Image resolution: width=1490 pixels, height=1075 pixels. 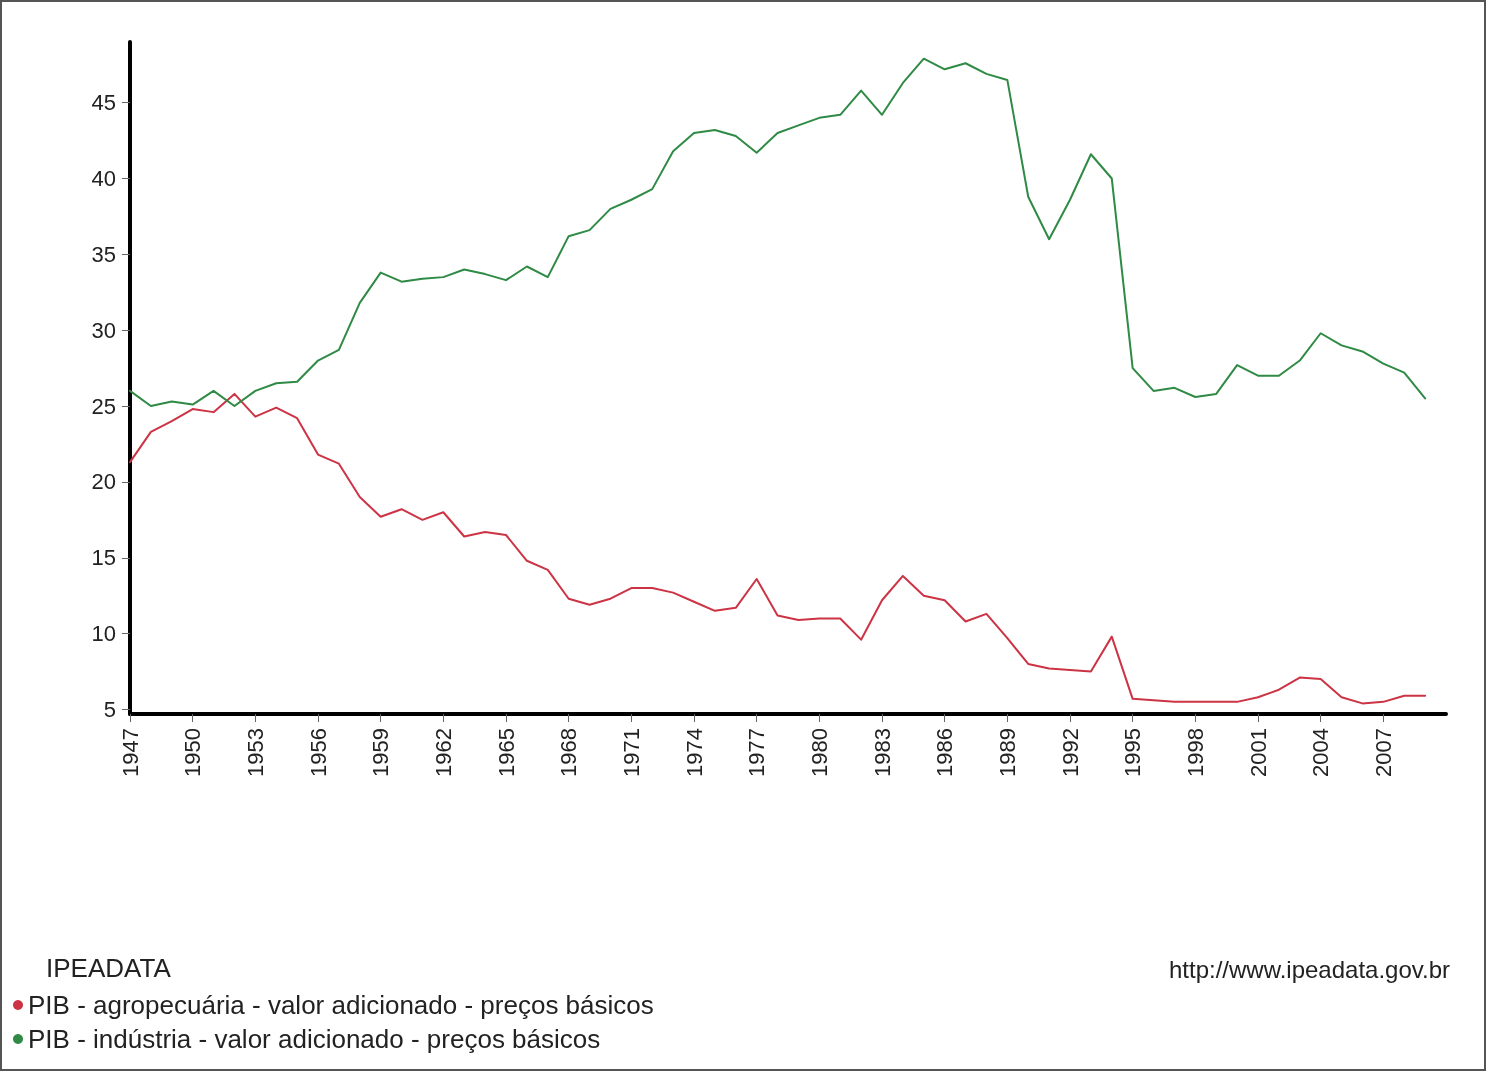 What do you see at coordinates (757, 752) in the screenshot?
I see `x-tick-label: 1977` at bounding box center [757, 752].